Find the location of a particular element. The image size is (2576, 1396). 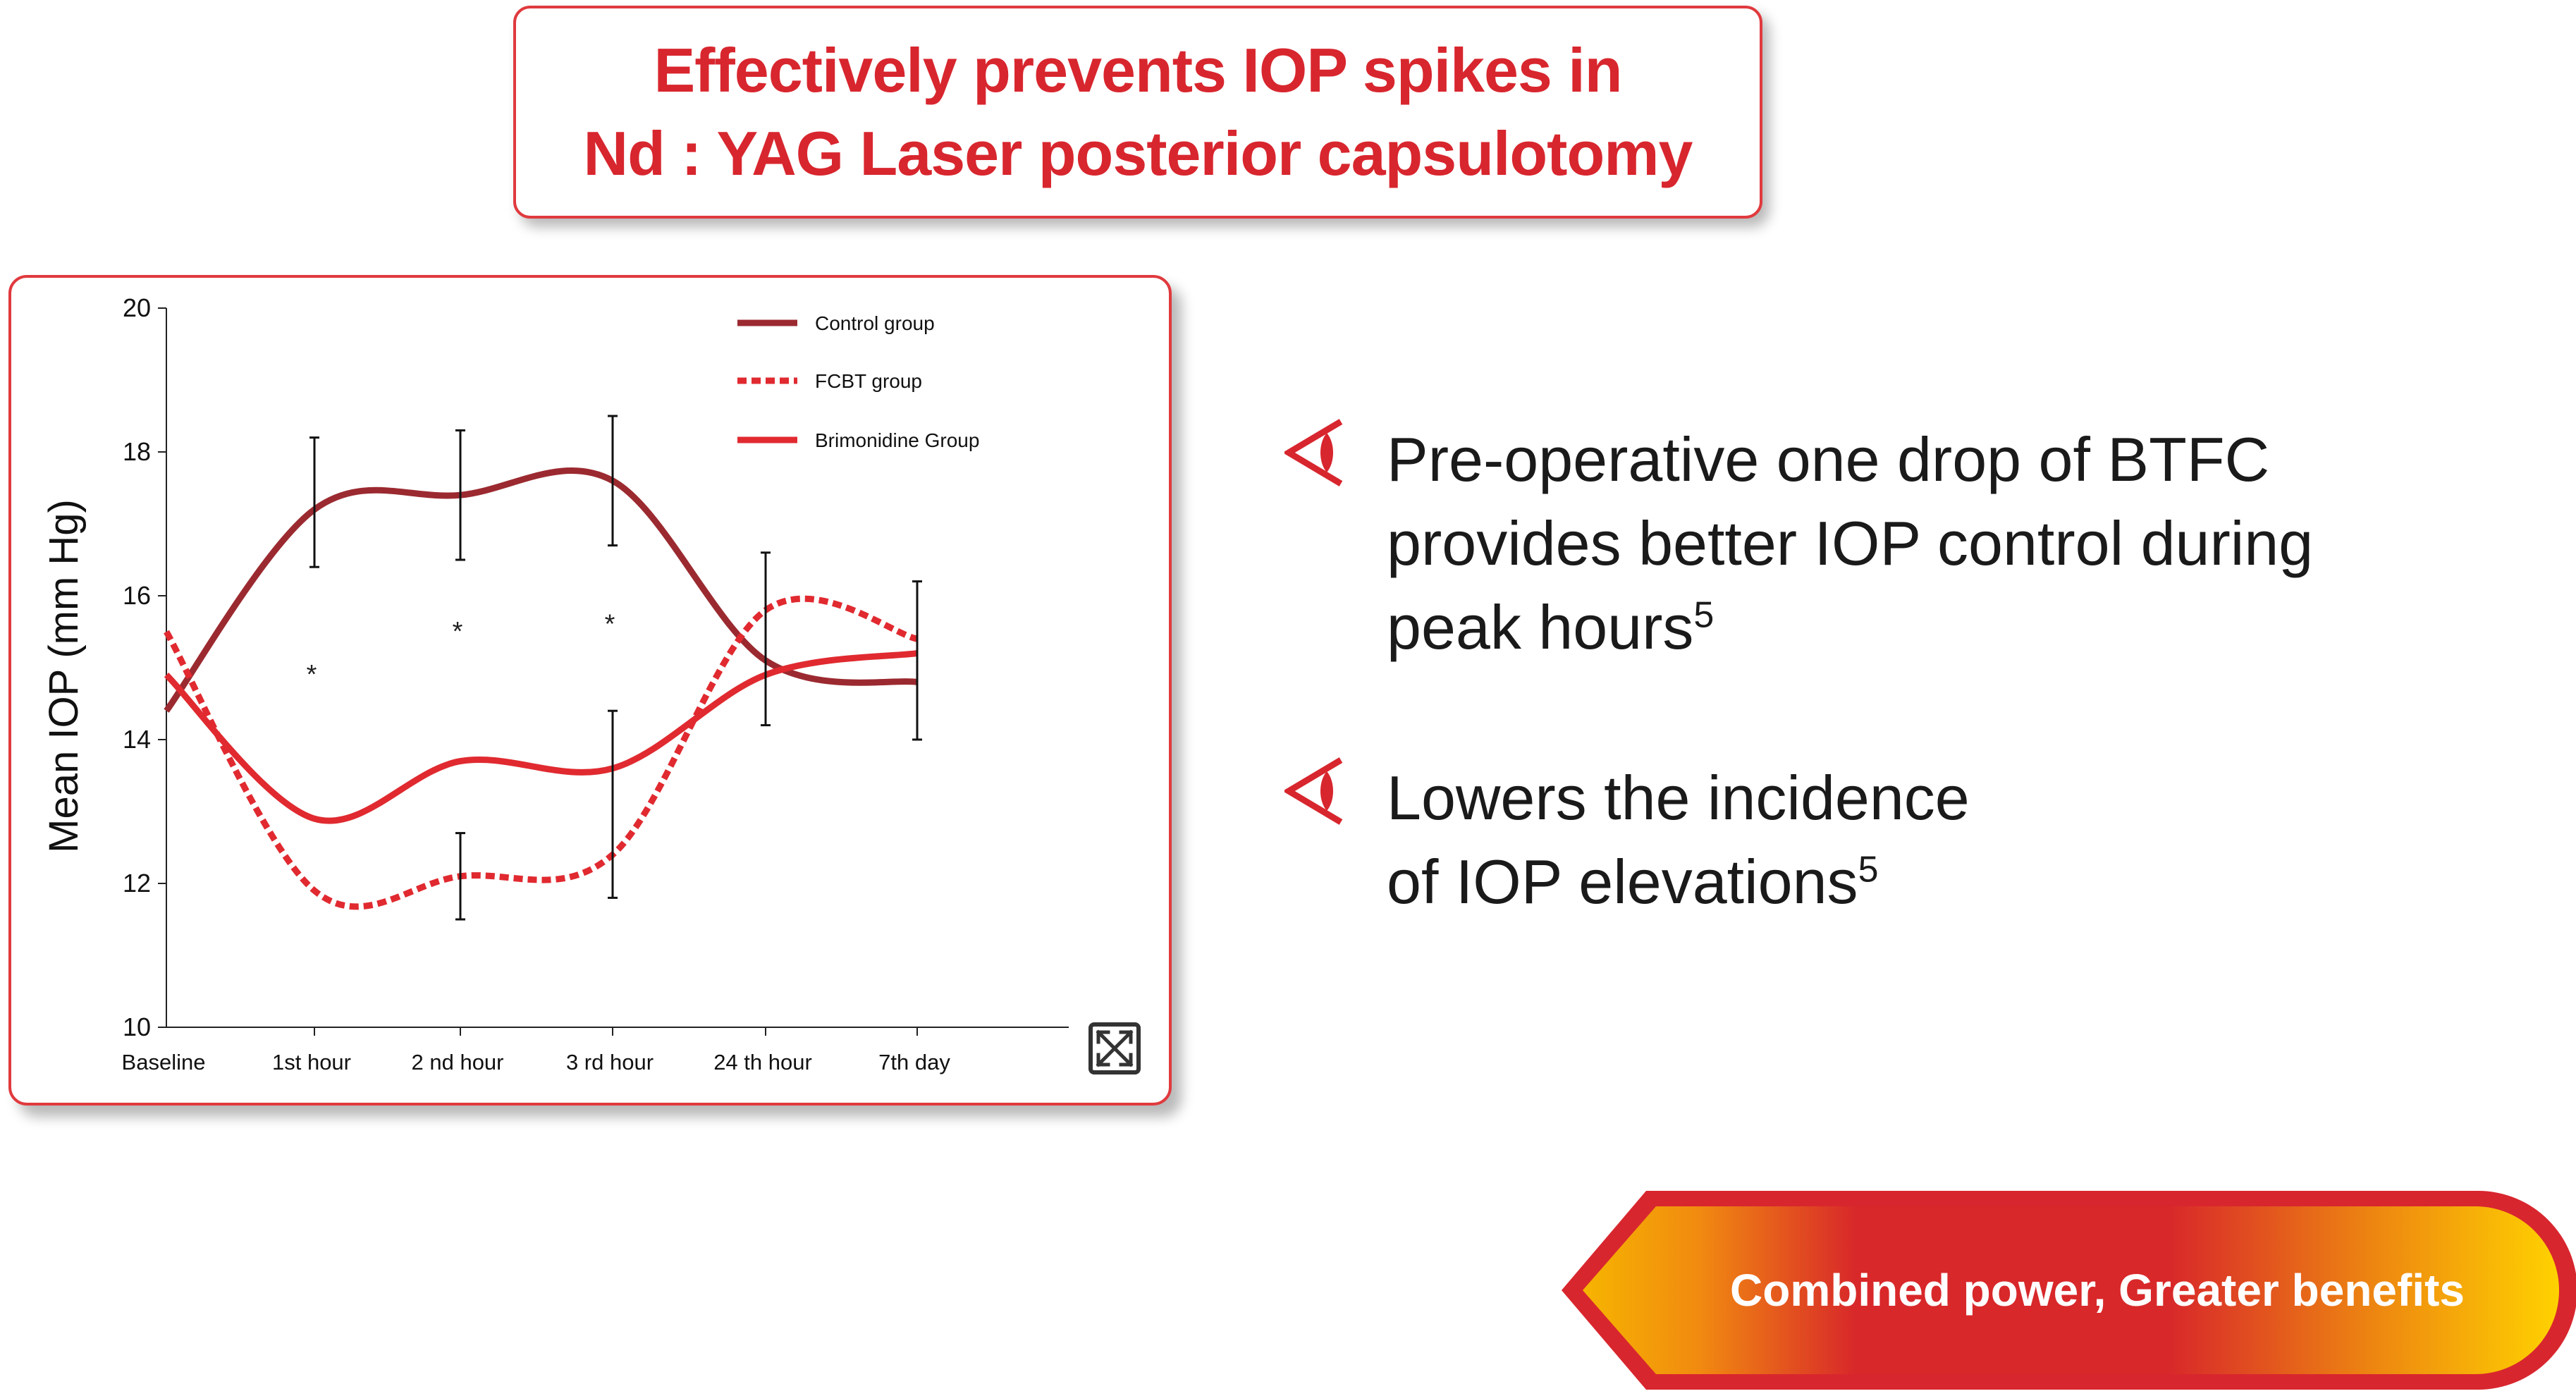

series-line-brimonidine-group is located at coordinates (541, 737).